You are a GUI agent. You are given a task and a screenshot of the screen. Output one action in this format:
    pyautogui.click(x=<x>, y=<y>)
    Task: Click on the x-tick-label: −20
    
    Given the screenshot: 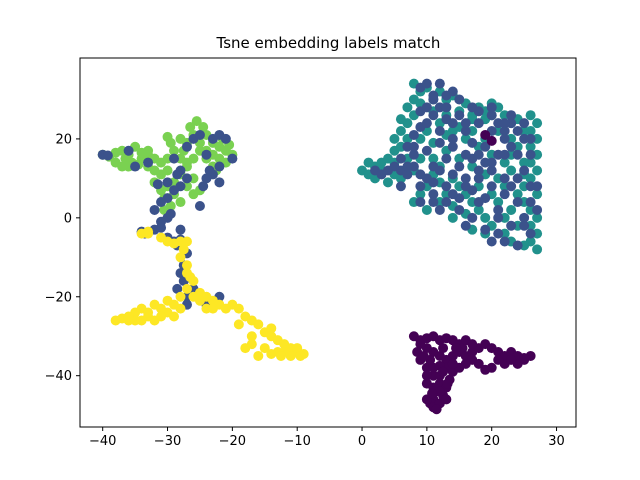 What is the action you would take?
    pyautogui.click(x=232, y=441)
    